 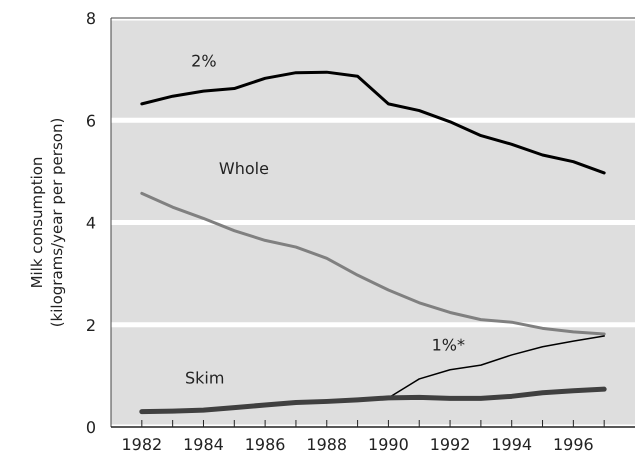 I want to click on x-tick-label: 1982, so click(x=141, y=444).